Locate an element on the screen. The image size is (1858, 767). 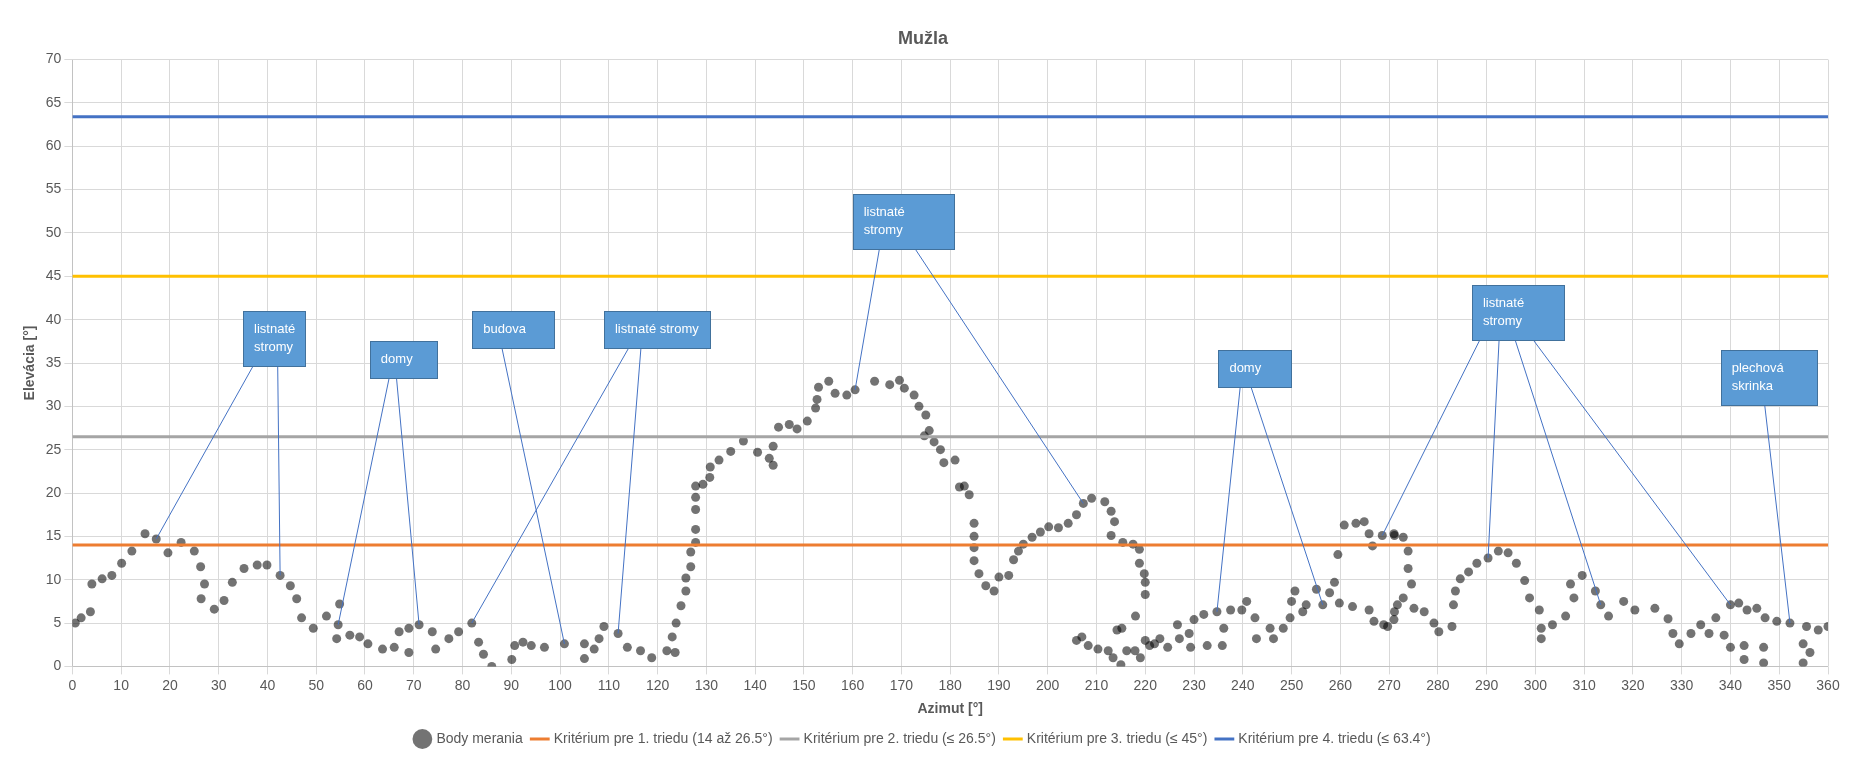
x-tick-label: 160 is located at coordinates (852, 684).